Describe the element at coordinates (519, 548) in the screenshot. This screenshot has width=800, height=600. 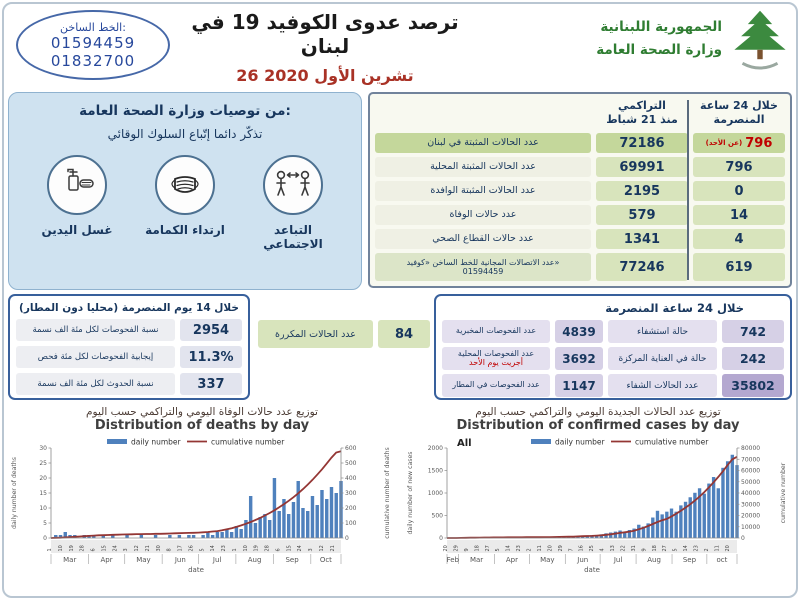
I see `svg-text: 23` at that location.